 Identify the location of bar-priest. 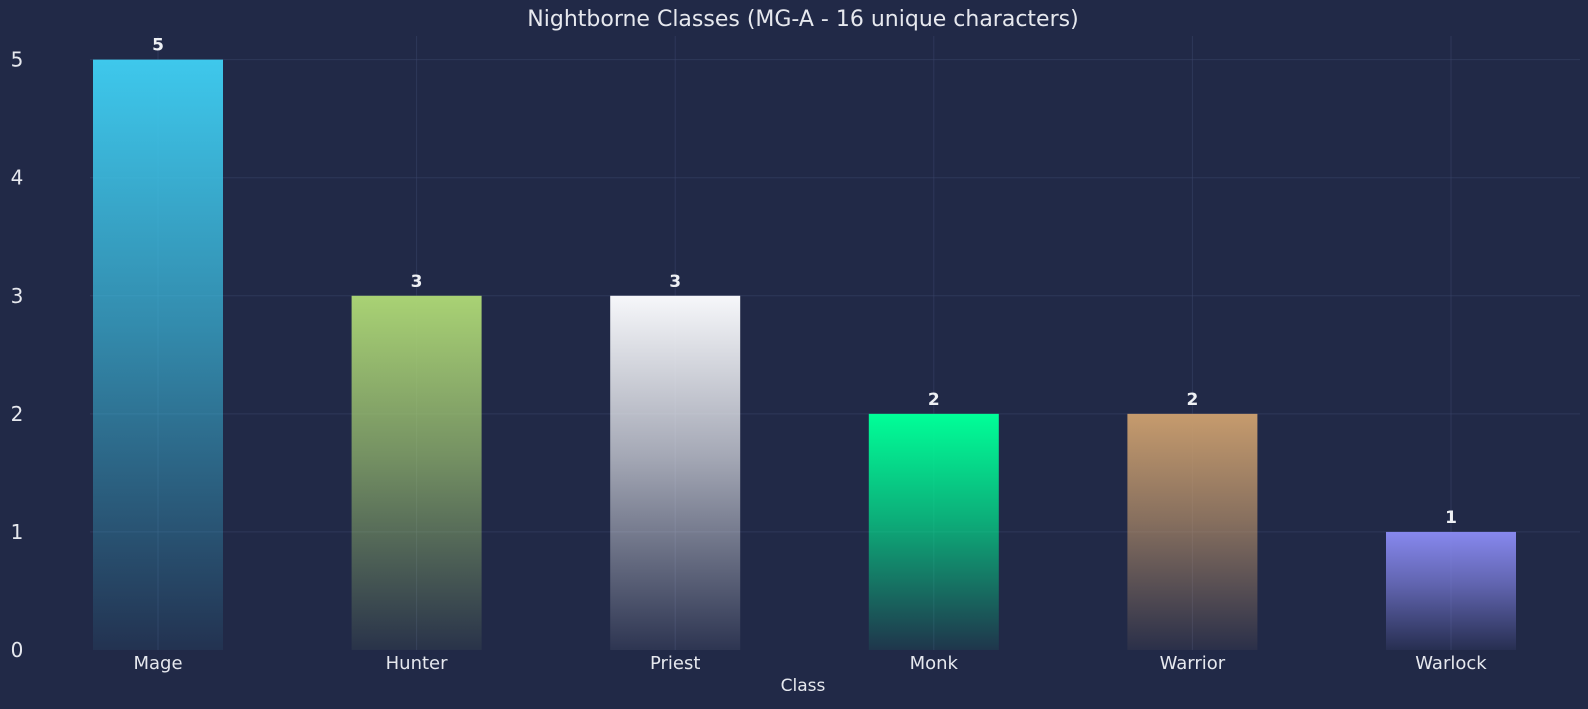
(675, 472).